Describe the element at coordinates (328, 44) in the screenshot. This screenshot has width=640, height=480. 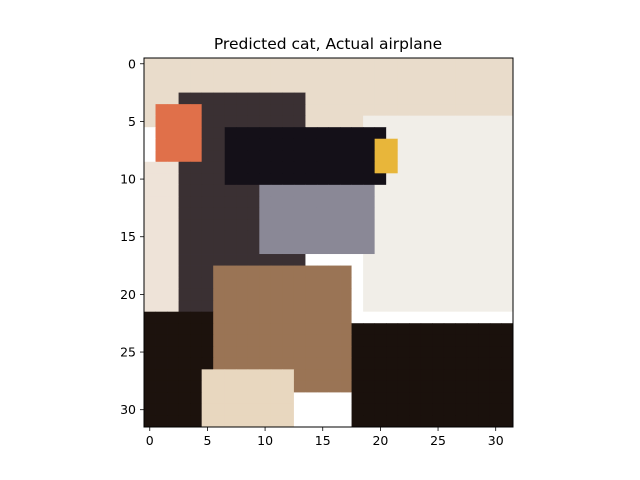
I see `chart-title: Predicted cat, Actual airplane` at that location.